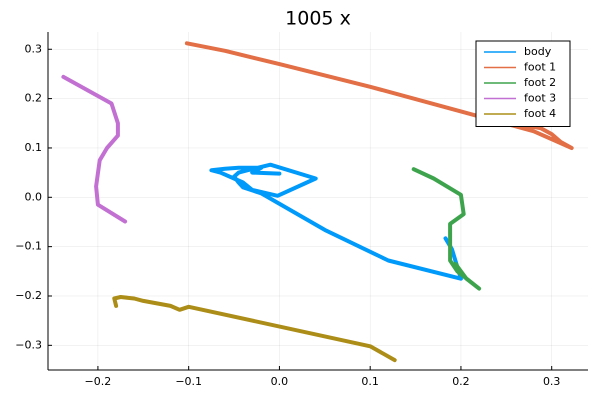 Image resolution: width=600 pixels, height=400 pixels. I want to click on legend-label: foot 1, so click(540, 67).